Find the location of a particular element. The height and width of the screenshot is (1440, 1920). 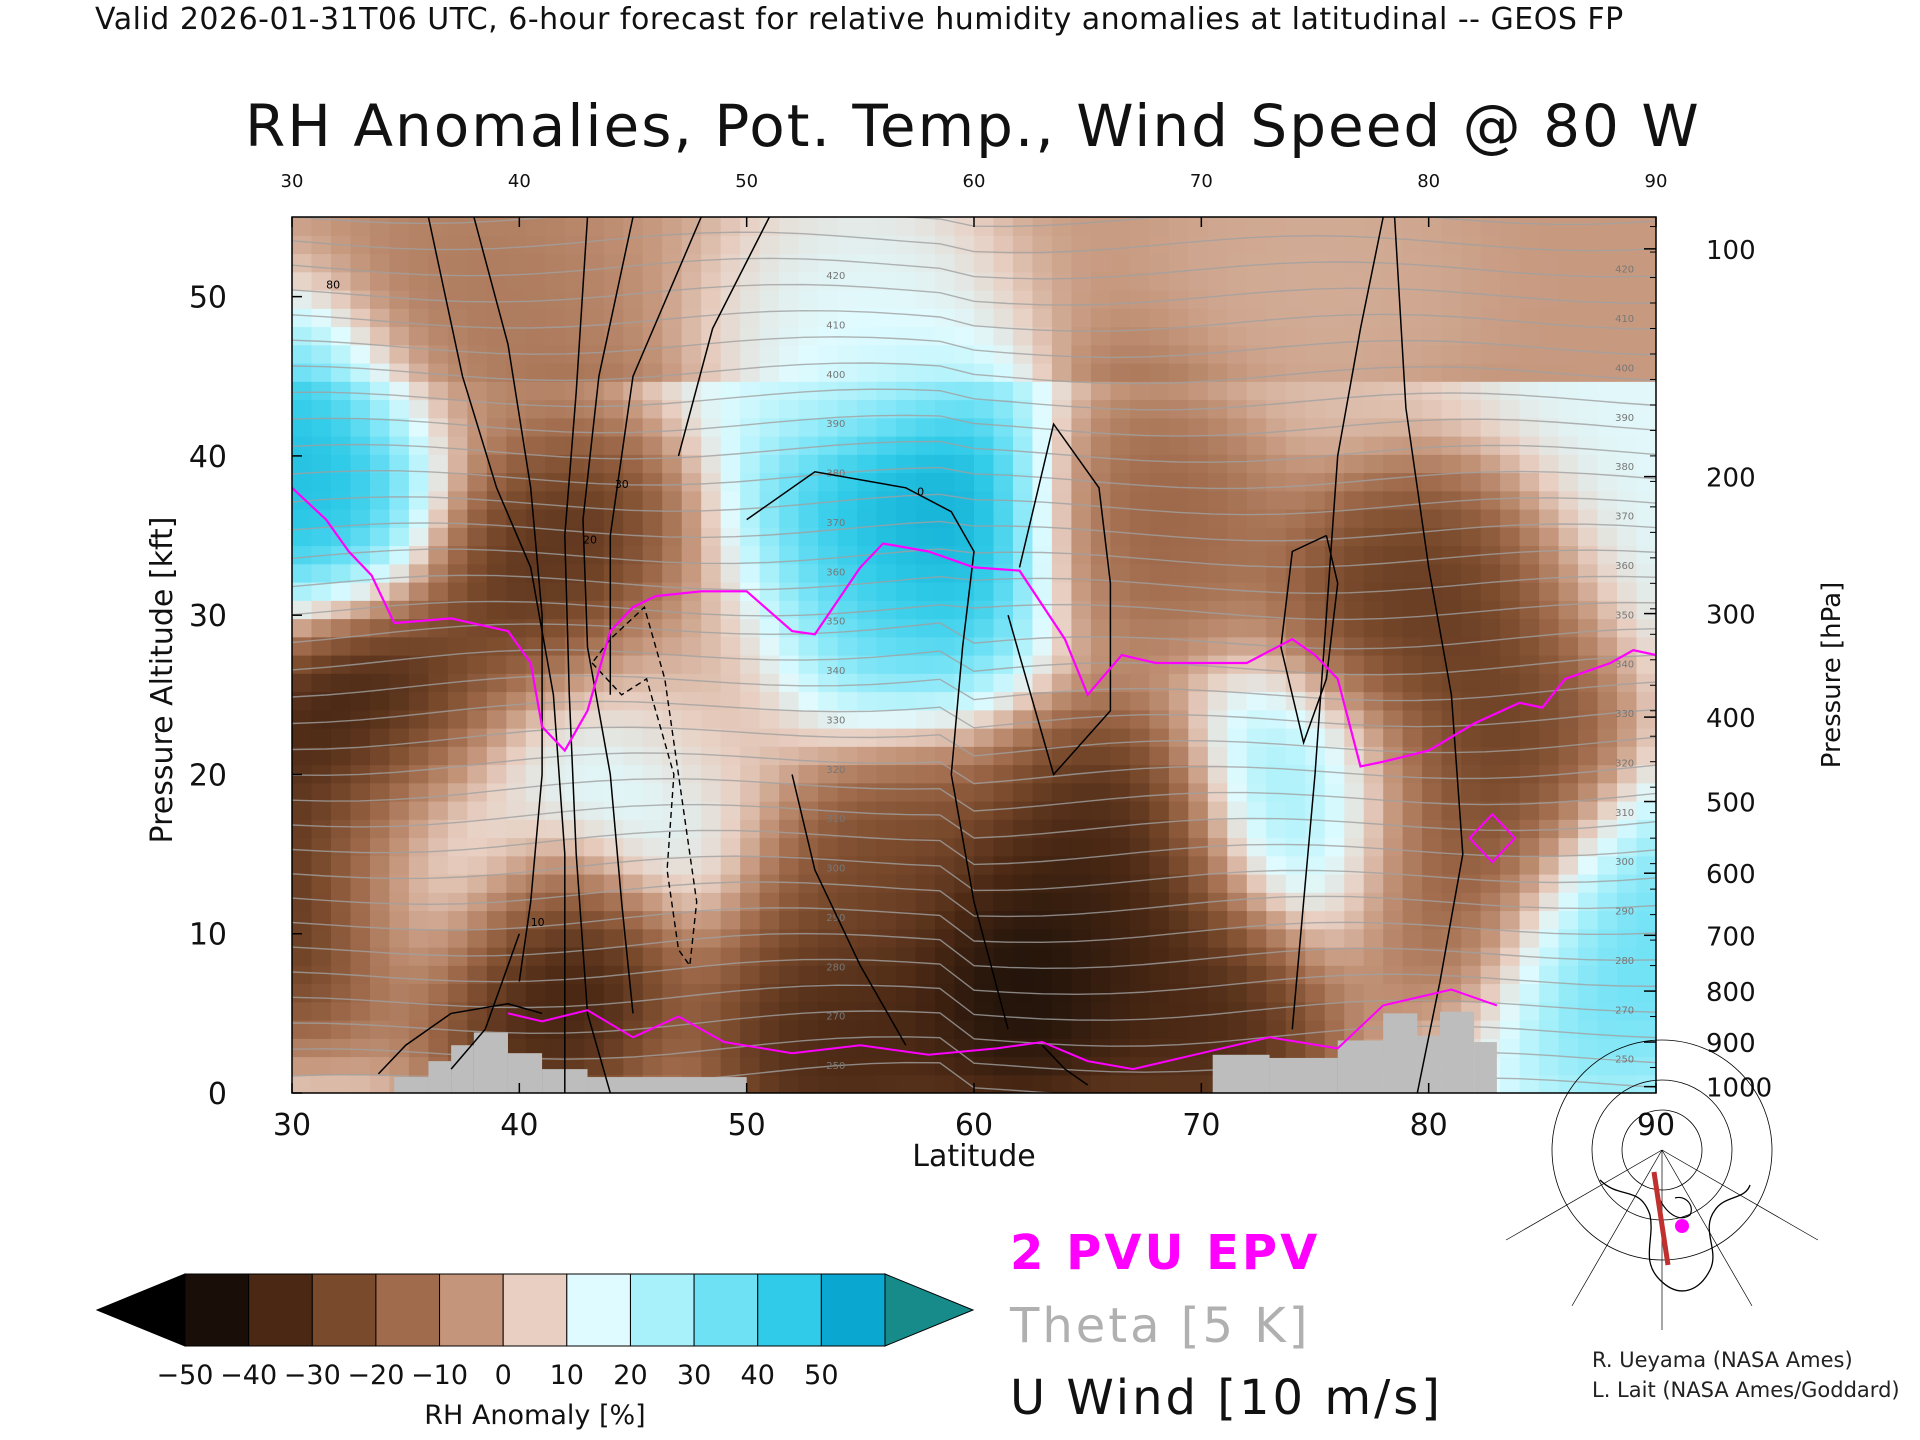

pressure-tick-label: 400 is located at coordinates (1731, 719).